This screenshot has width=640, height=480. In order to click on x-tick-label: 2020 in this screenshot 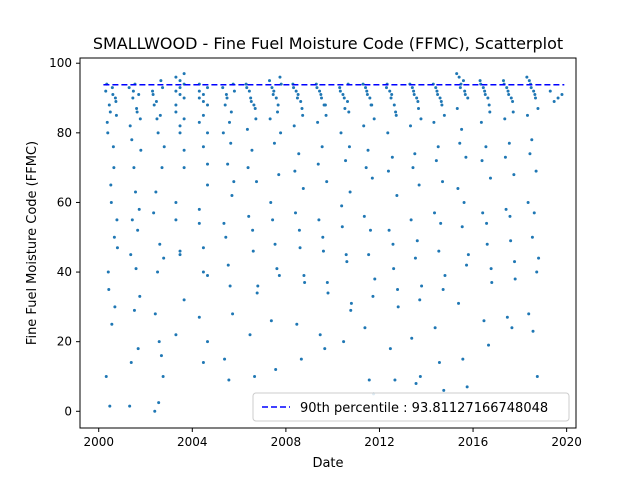, I will do `click(566, 442)`.